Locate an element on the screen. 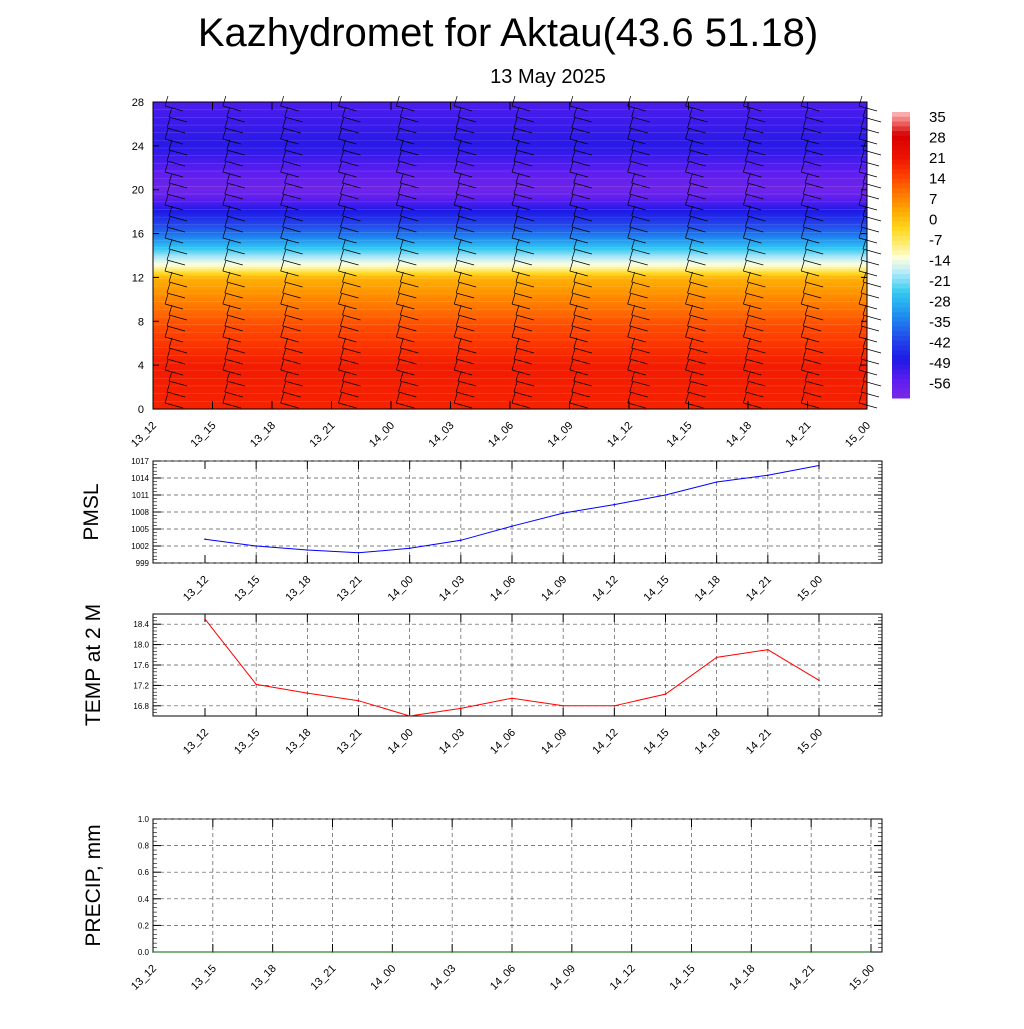 This screenshot has height=1029, width=1024. x-tick-label: 14_15 is located at coordinates (657, 589).